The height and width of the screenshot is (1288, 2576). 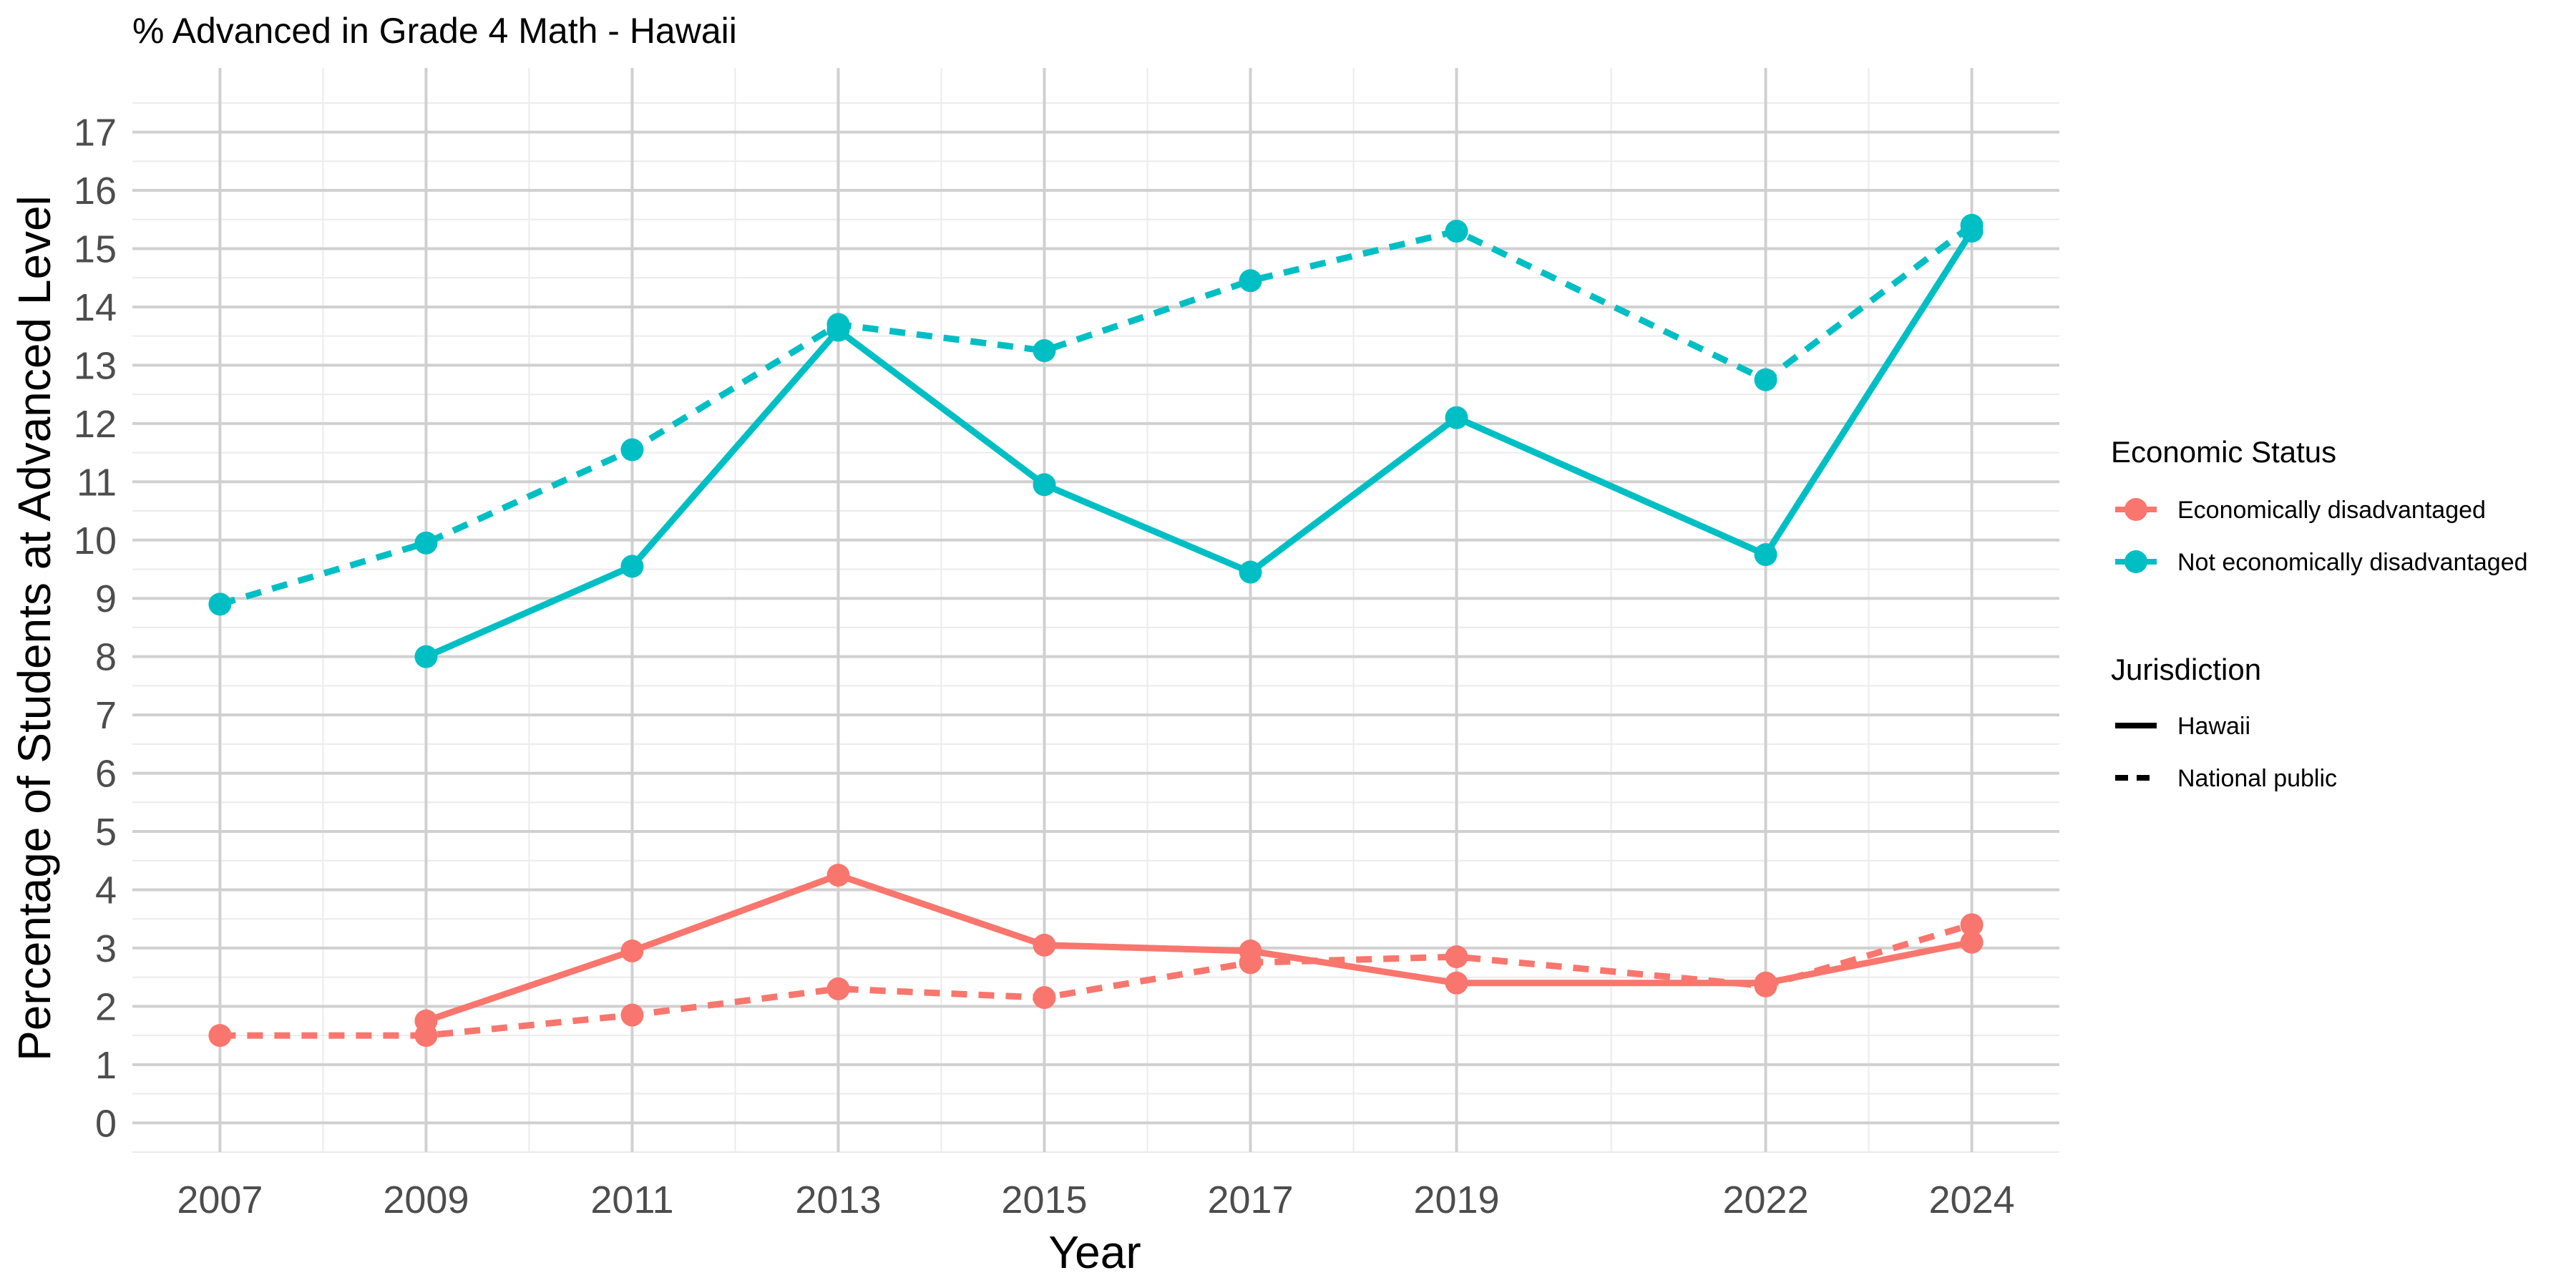 I want to click on y-tick-label: 1, so click(x=106, y=1065).